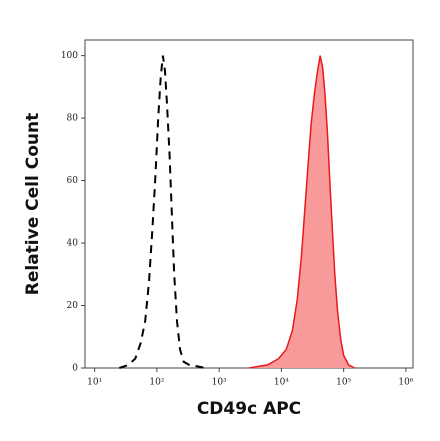  Describe the element at coordinates (73, 119) in the screenshot. I see `y-tick-label: 80` at that location.